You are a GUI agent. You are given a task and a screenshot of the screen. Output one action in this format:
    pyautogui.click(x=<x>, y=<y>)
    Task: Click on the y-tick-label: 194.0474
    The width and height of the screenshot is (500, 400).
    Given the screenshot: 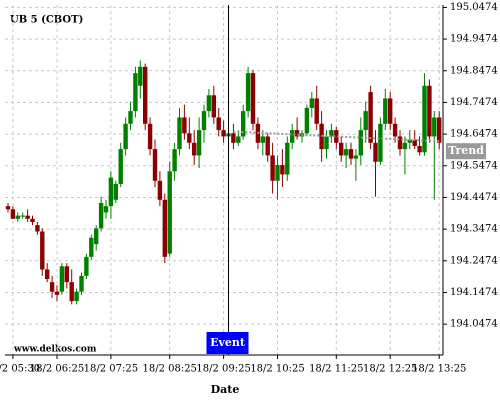 What is the action you would take?
    pyautogui.click(x=474, y=324)
    